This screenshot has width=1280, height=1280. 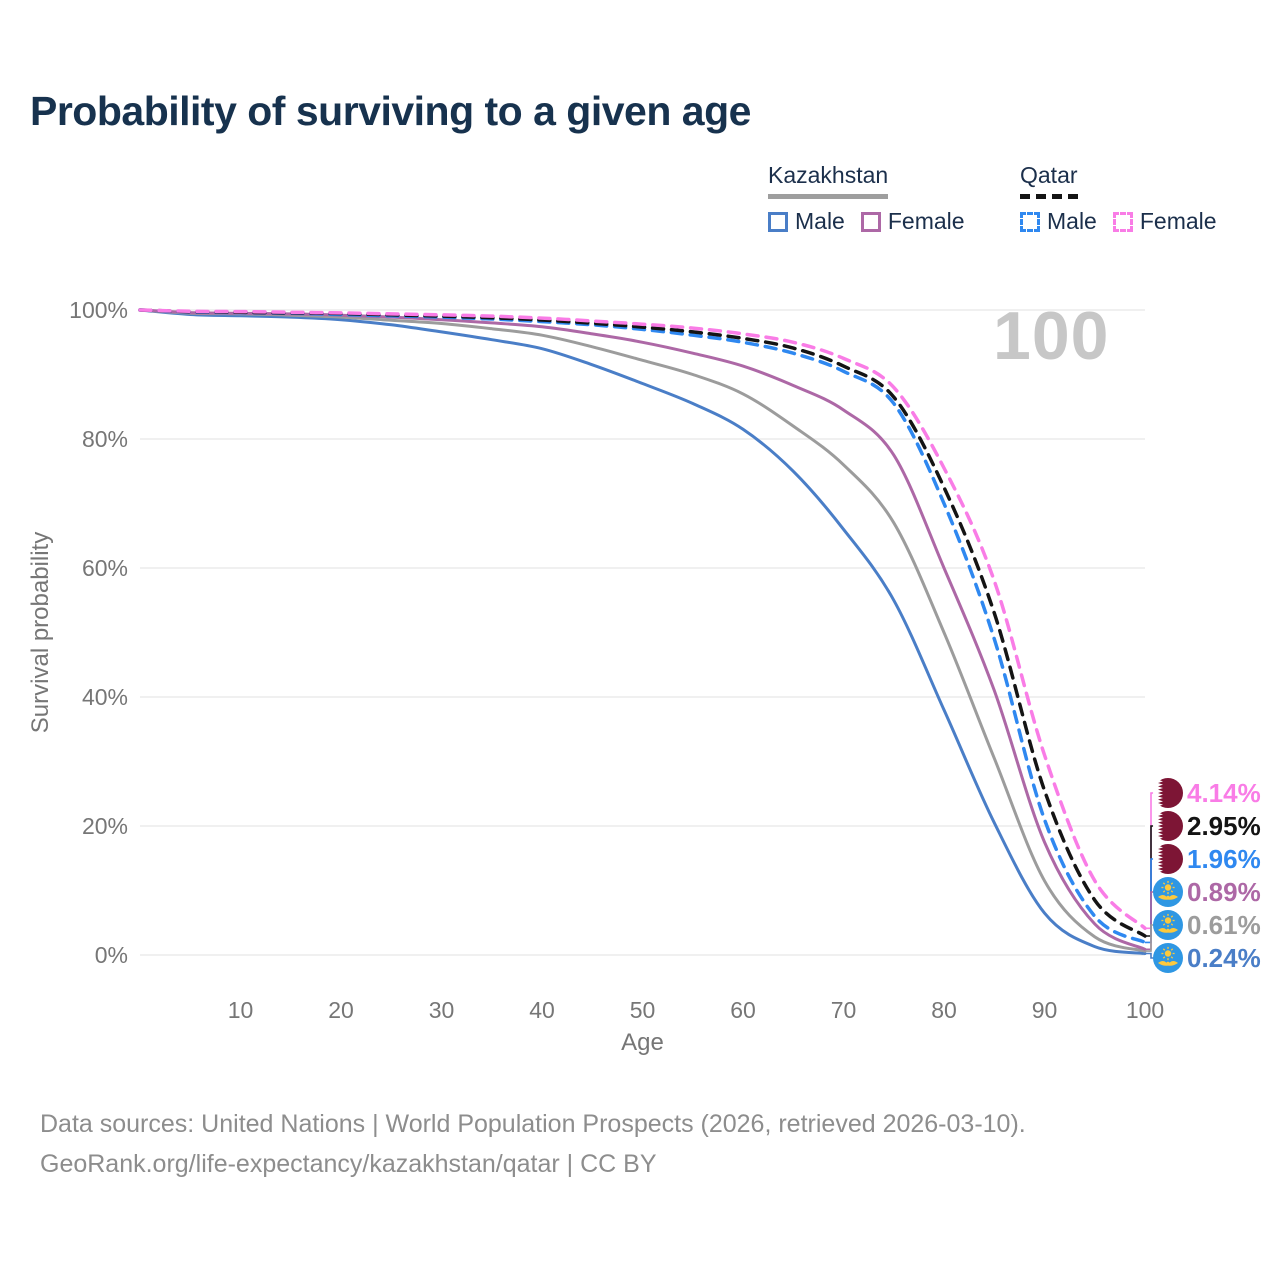 I want to click on x-tick-label: 40, so click(x=542, y=1010).